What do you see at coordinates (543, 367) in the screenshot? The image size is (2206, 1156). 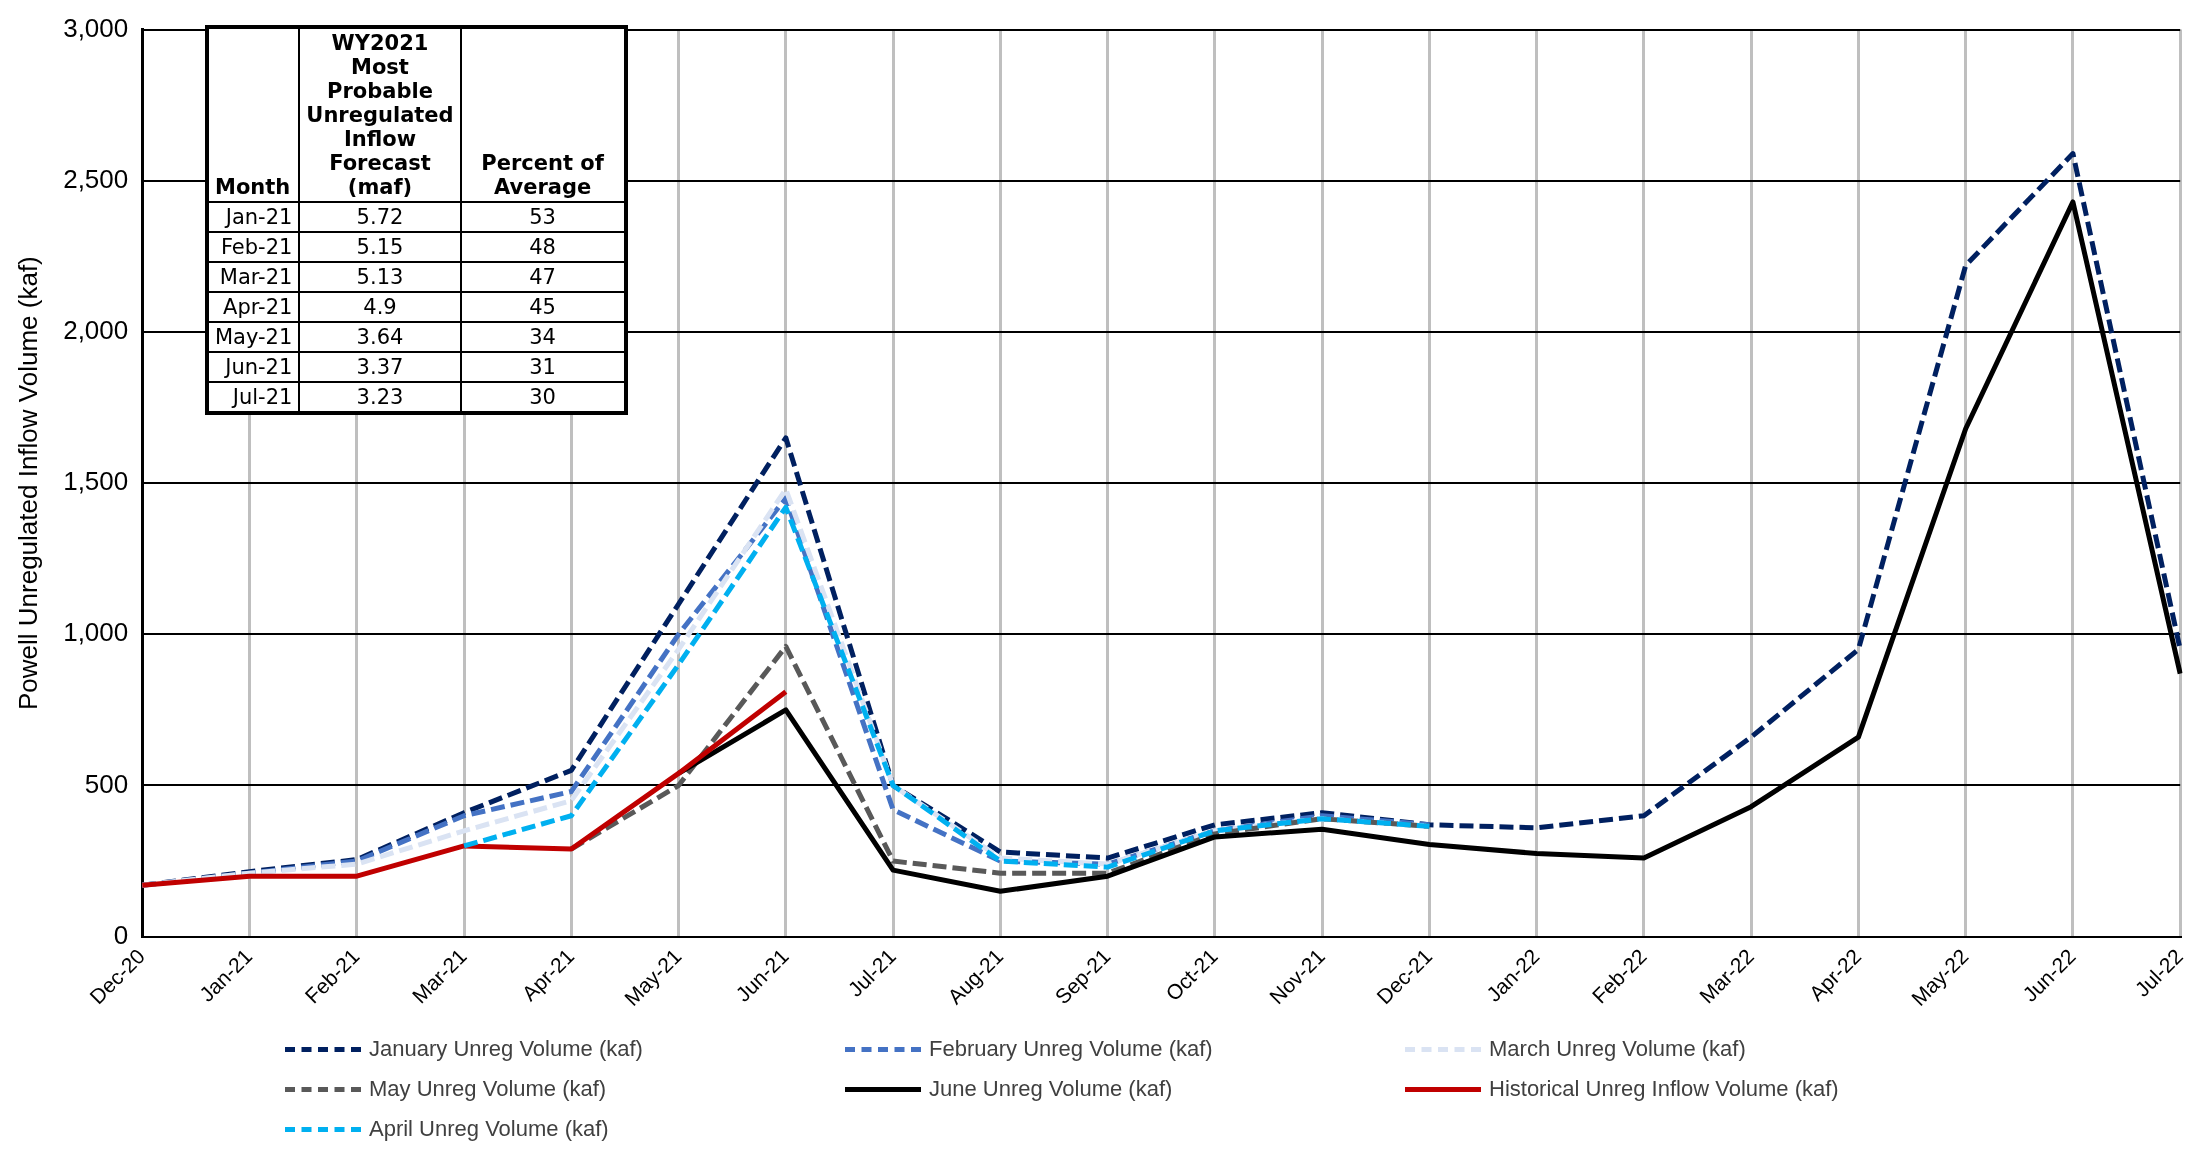 I see `data-label: 31` at bounding box center [543, 367].